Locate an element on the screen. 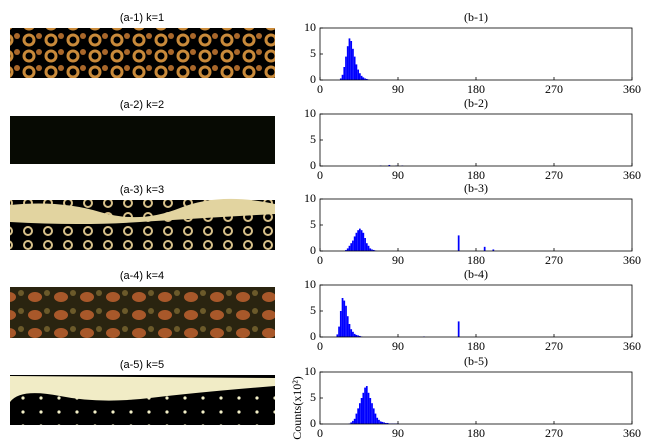 This screenshot has width=648, height=441. image-caption: (a-2) k=2 is located at coordinates (142, 105).